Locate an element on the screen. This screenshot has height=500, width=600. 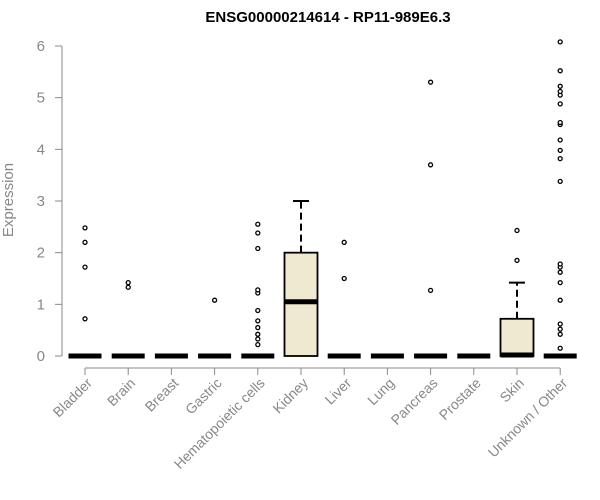
y-tick-label: 0 is located at coordinates (41, 356).